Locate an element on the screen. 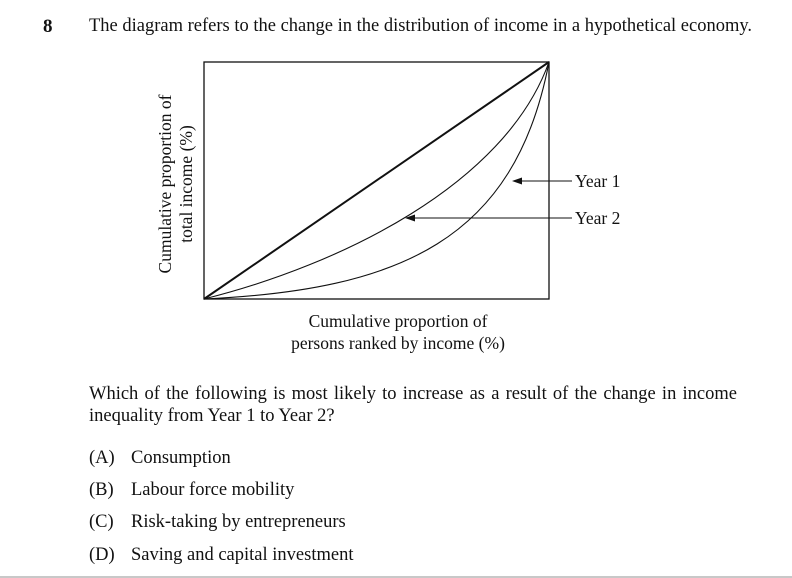 The width and height of the screenshot is (792, 578). option-text: Risk-taking by entrepreneurs is located at coordinates (238, 522).